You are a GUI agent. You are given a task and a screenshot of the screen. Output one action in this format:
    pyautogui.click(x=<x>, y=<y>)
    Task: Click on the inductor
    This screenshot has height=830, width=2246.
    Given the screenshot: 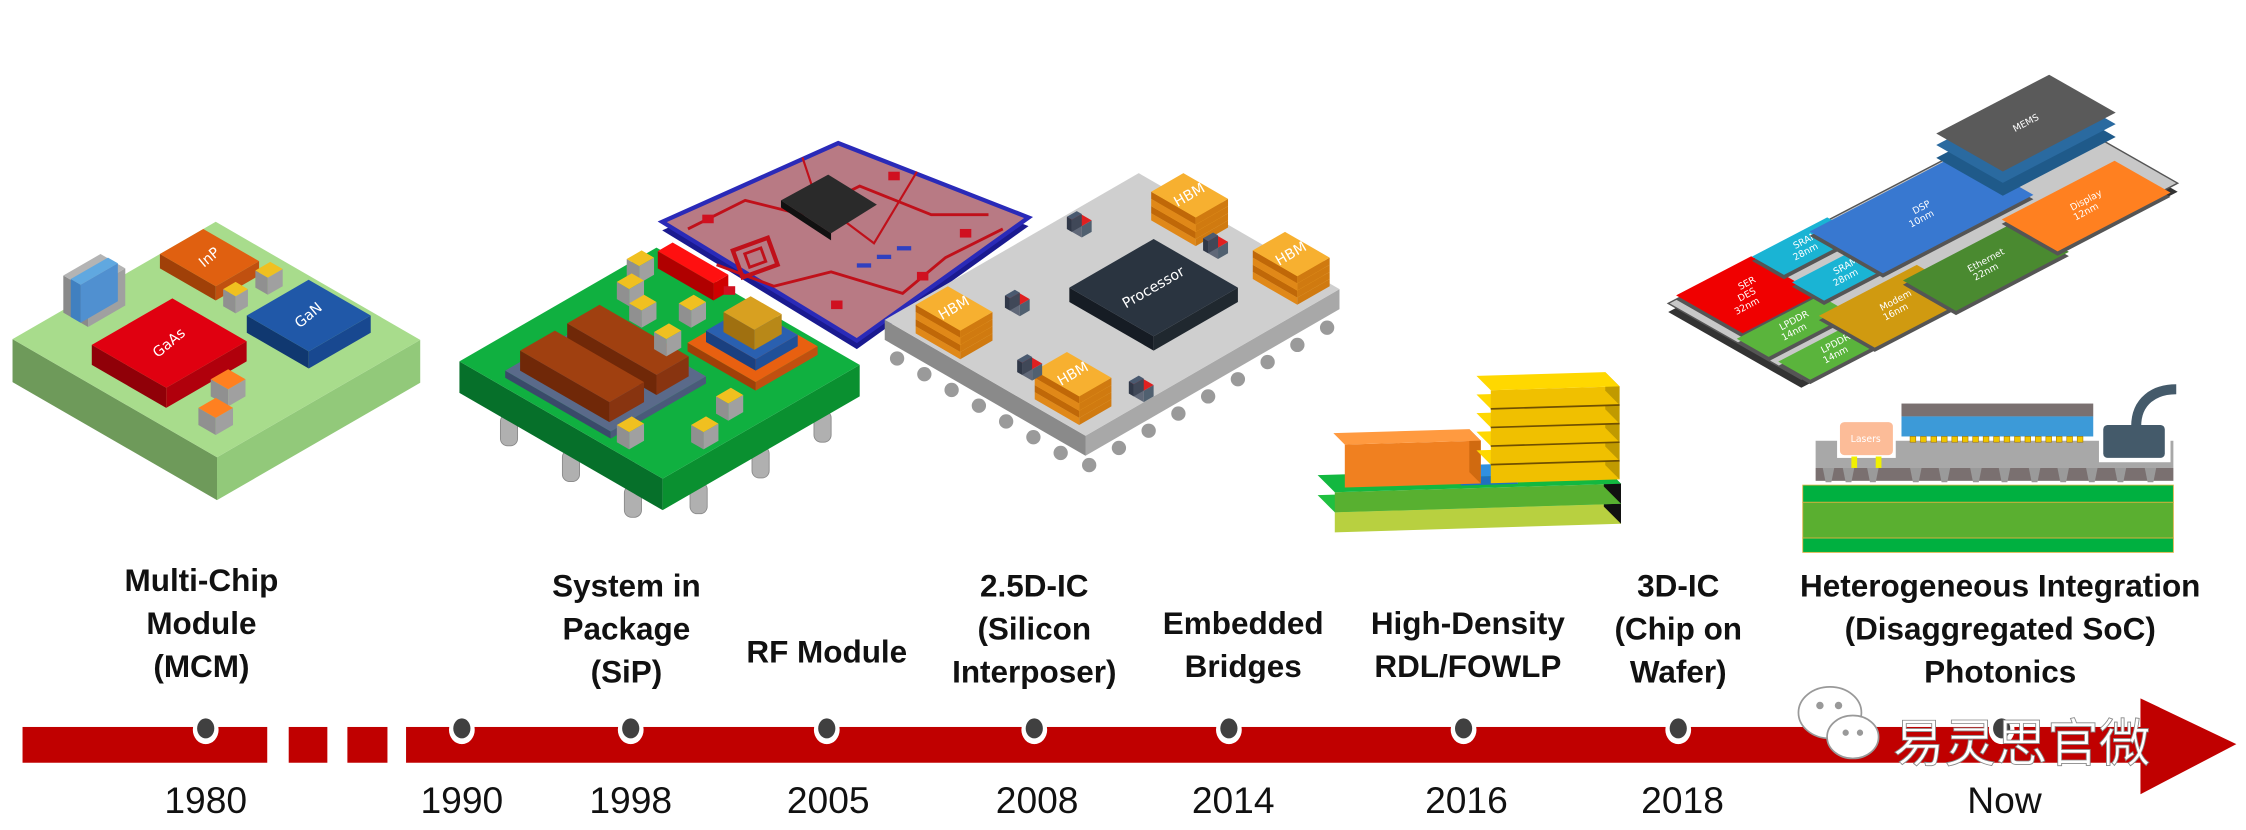 What is the action you would take?
    pyautogui.click(x=582, y=376)
    